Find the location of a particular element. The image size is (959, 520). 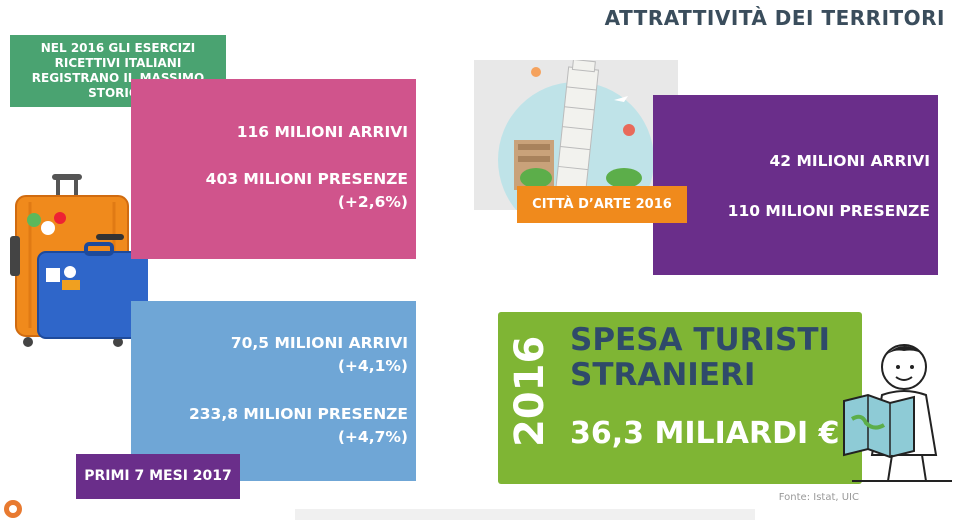

first-months-label: PRIMI 7 MESI 2017 is located at coordinates (158, 476).